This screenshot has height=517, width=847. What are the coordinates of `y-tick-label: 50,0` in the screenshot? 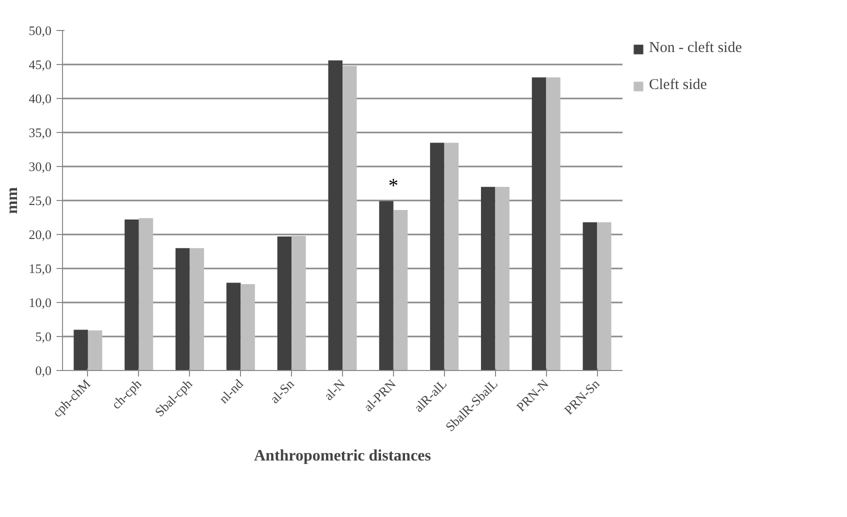 It's located at (40, 30).